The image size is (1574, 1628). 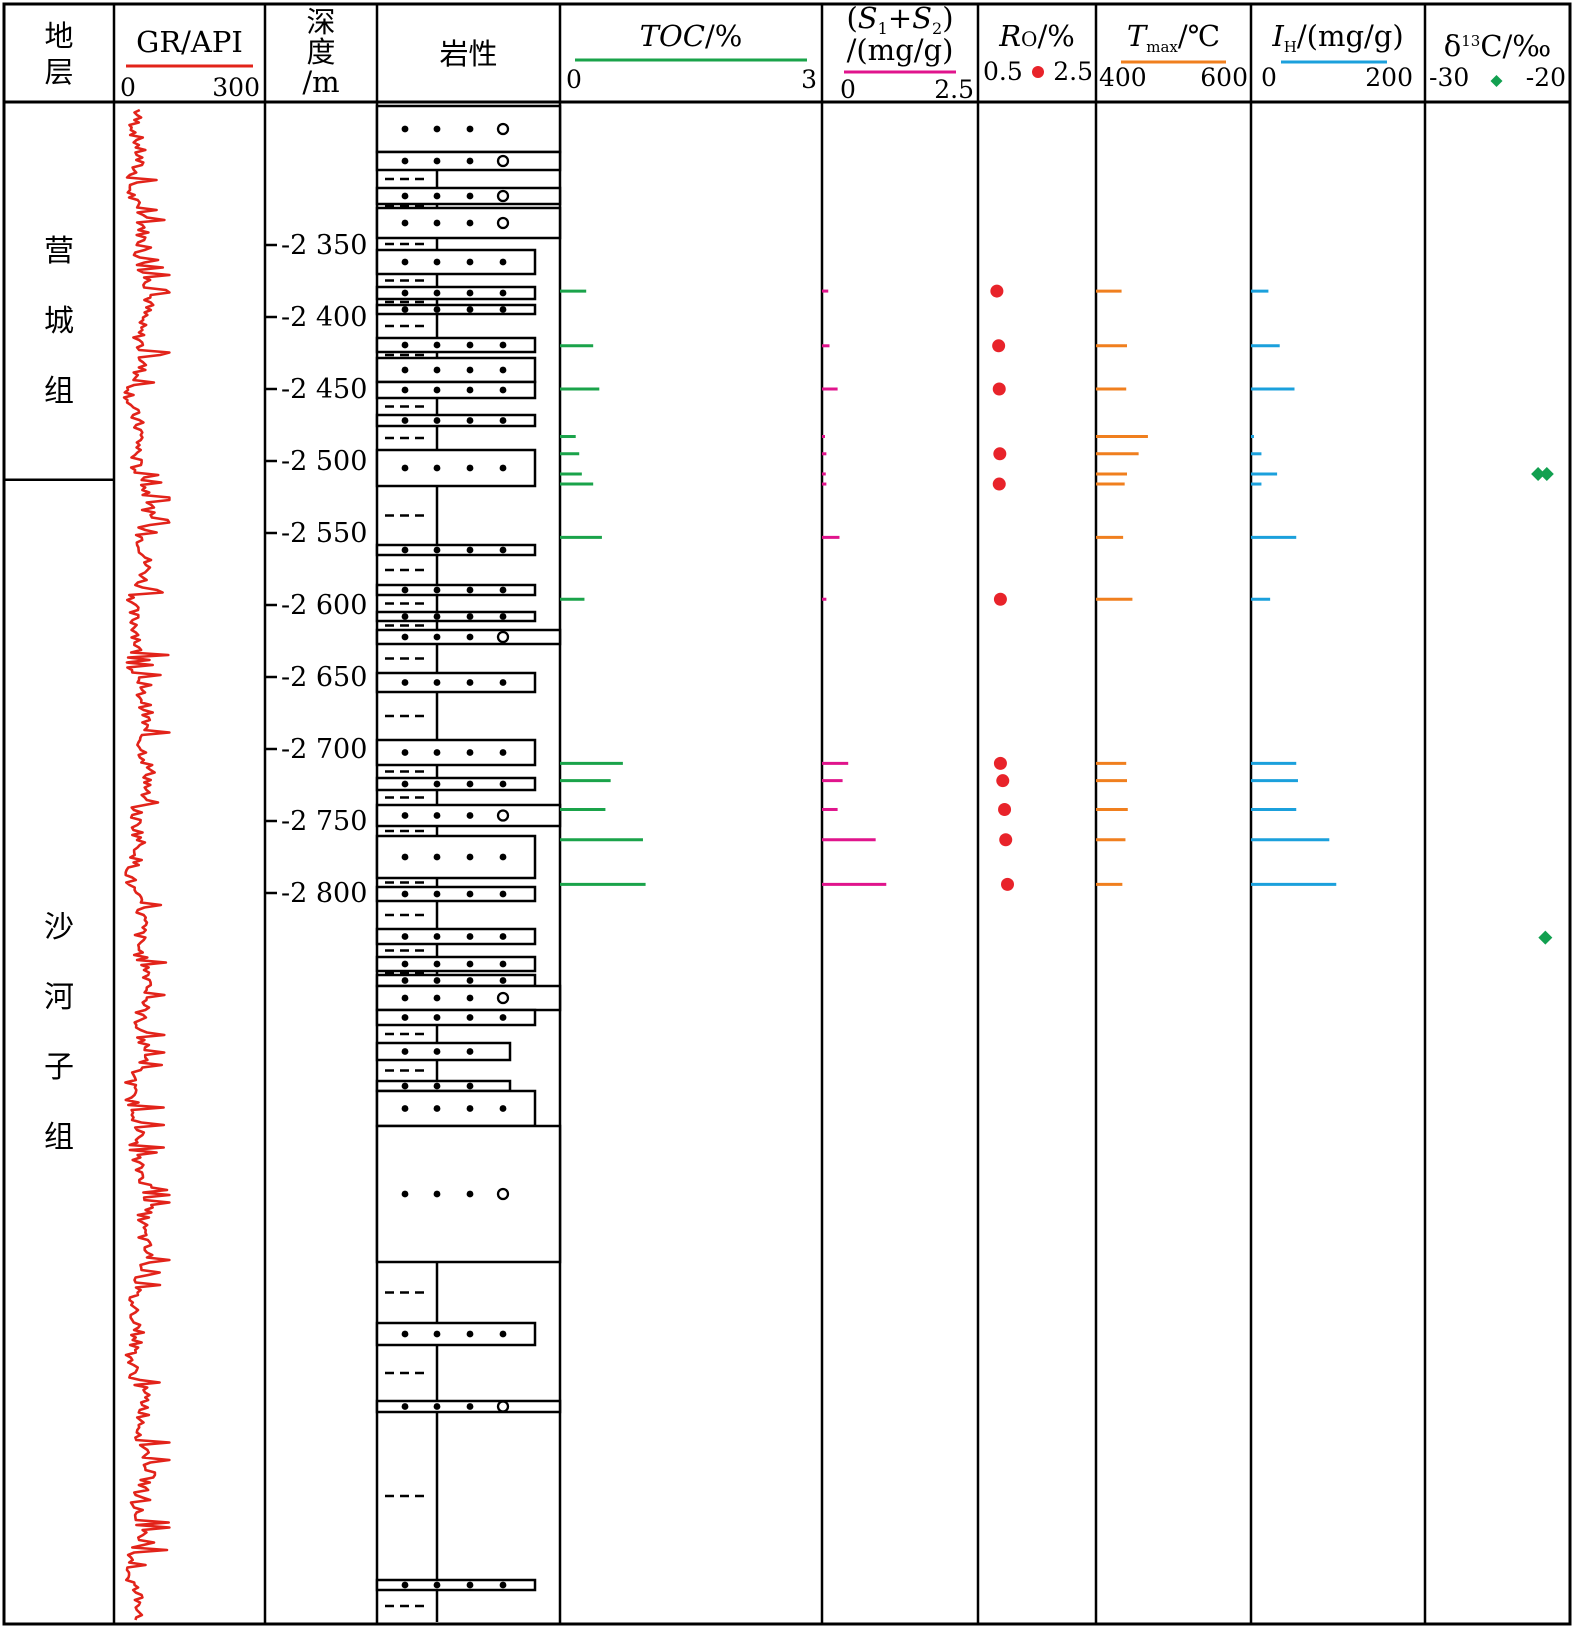 What do you see at coordinates (59, 251) in the screenshot?
I see `formation-label: 营` at bounding box center [59, 251].